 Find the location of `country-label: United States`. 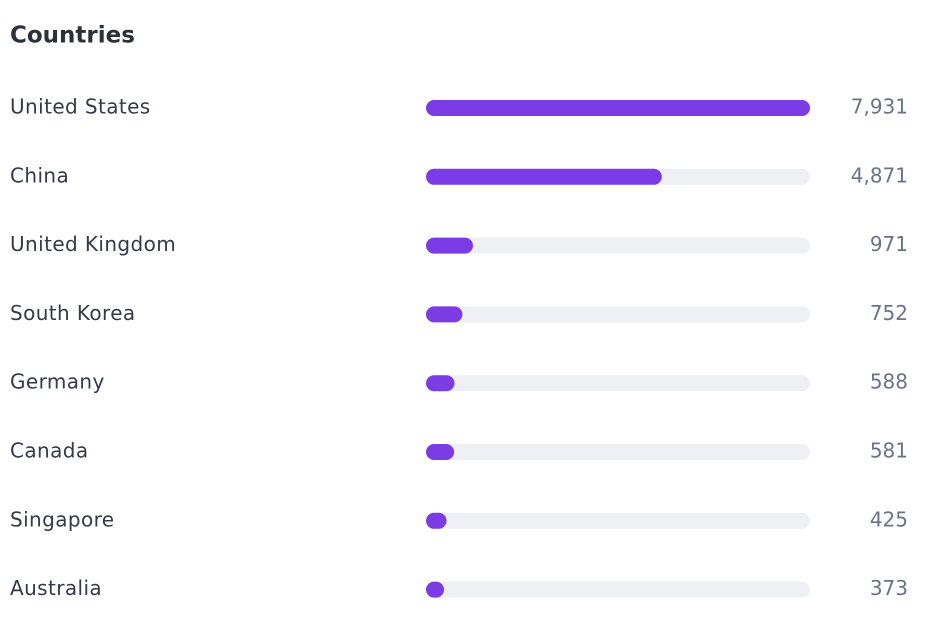

country-label: United States is located at coordinates (80, 107).